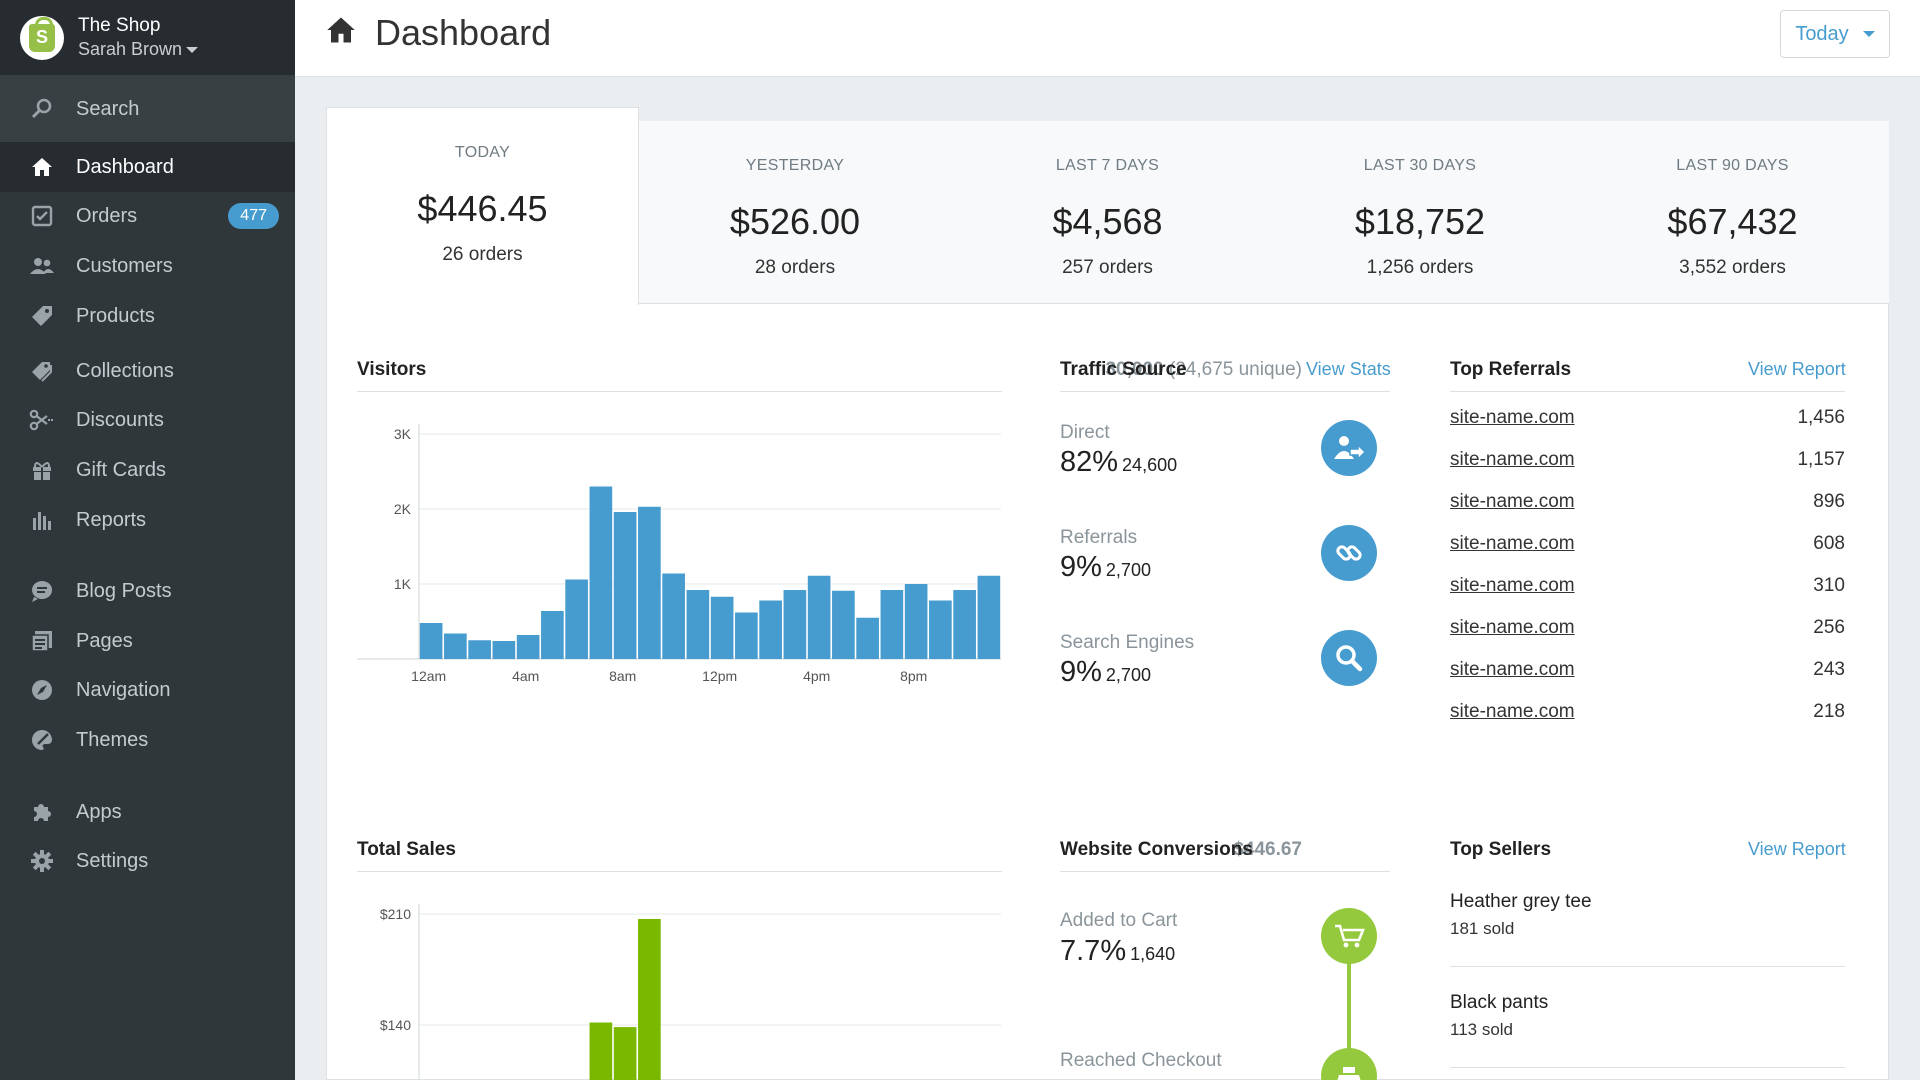 This screenshot has height=1080, width=1920. Describe the element at coordinates (601, 1051) in the screenshot. I see `sales-bar` at that location.